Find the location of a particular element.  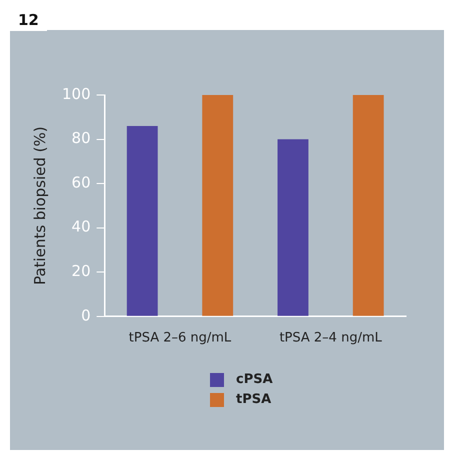

y-tick-label: 60 is located at coordinates (81, 182).